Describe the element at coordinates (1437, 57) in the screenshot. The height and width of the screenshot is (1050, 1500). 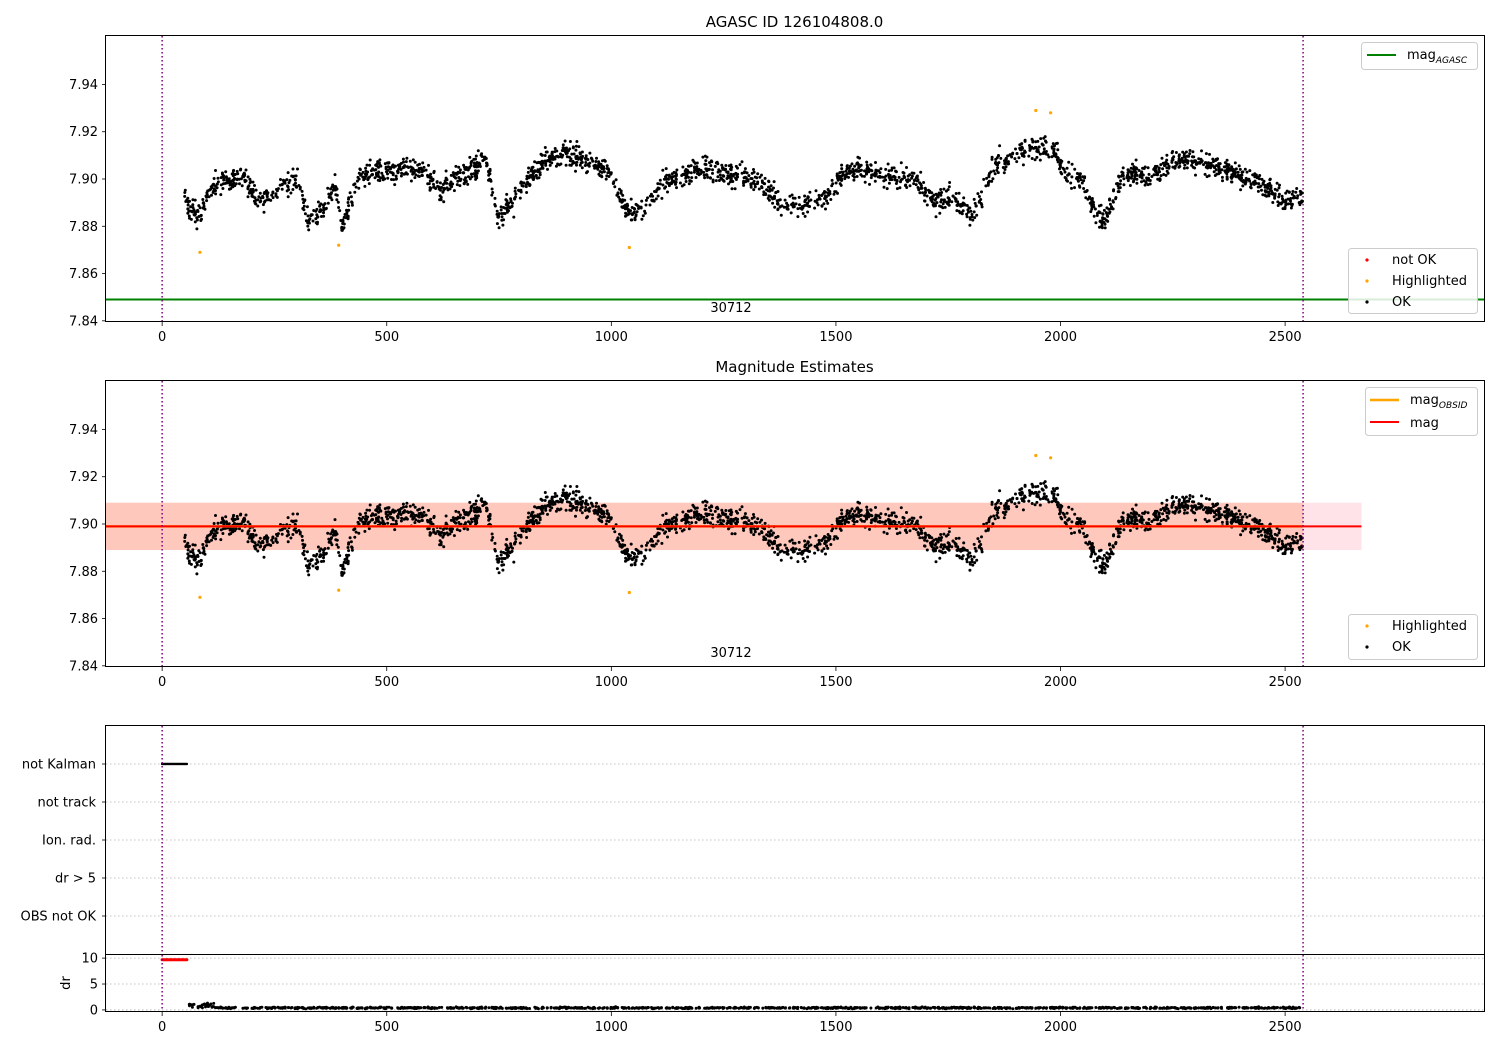
I see `legend-mag-agasc-label: magAGASC` at that location.